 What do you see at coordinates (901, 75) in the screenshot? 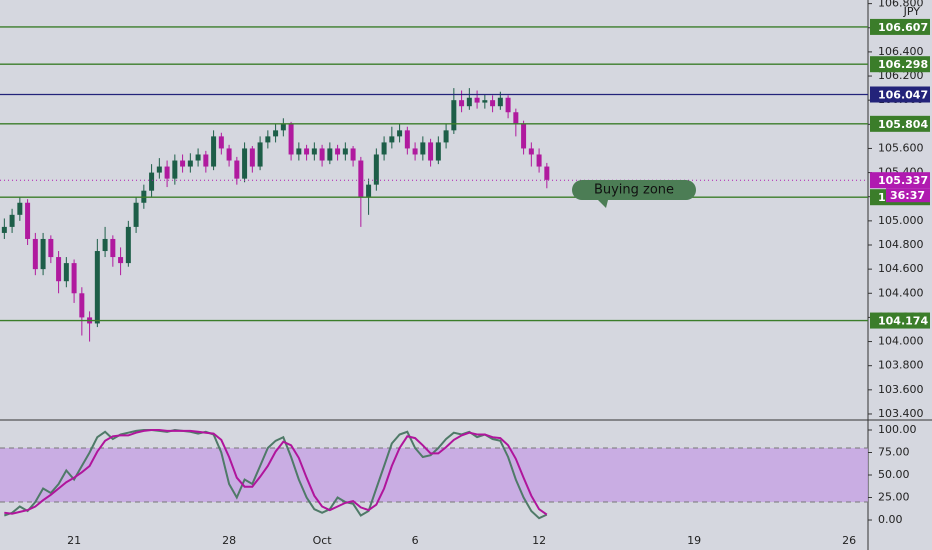
I see `y-tick-label: 106.200` at bounding box center [901, 75].